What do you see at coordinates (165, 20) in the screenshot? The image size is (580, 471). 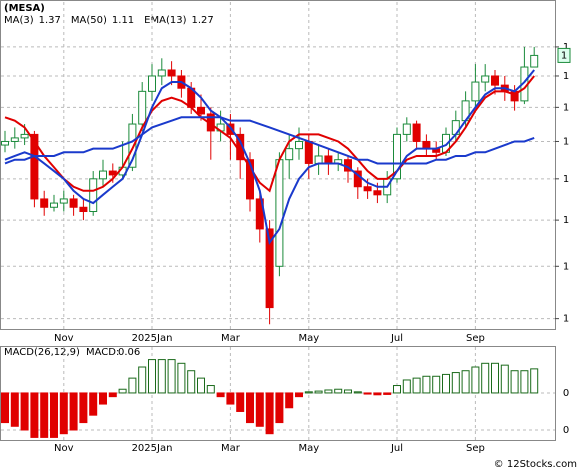 I see `legend-name: EMA(13)` at bounding box center [165, 20].